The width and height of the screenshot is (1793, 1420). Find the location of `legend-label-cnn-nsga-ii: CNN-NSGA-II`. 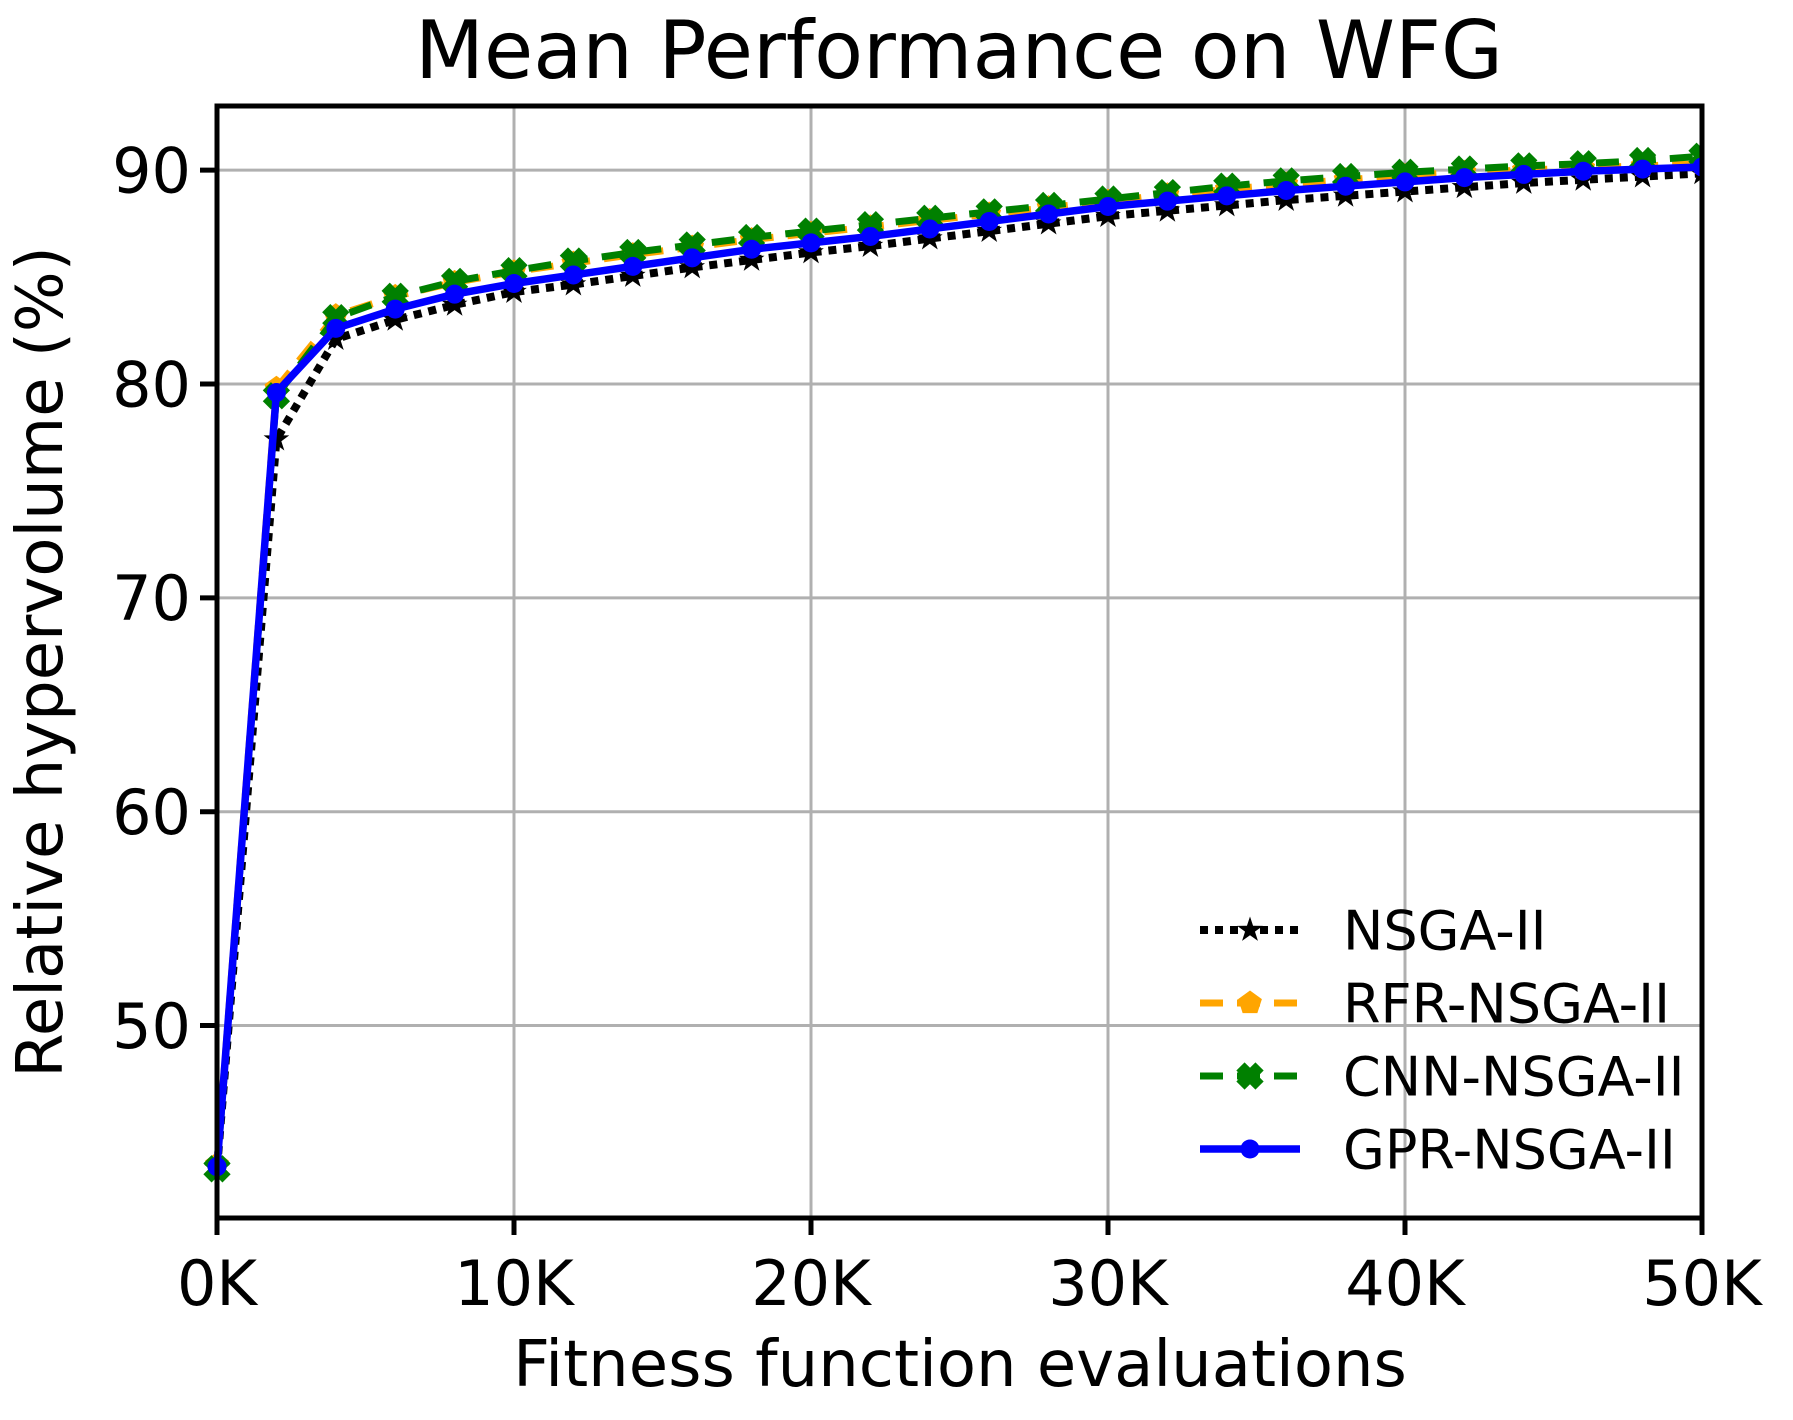

legend-label-cnn-nsga-ii: CNN-NSGA-II is located at coordinates (1514, 1076).